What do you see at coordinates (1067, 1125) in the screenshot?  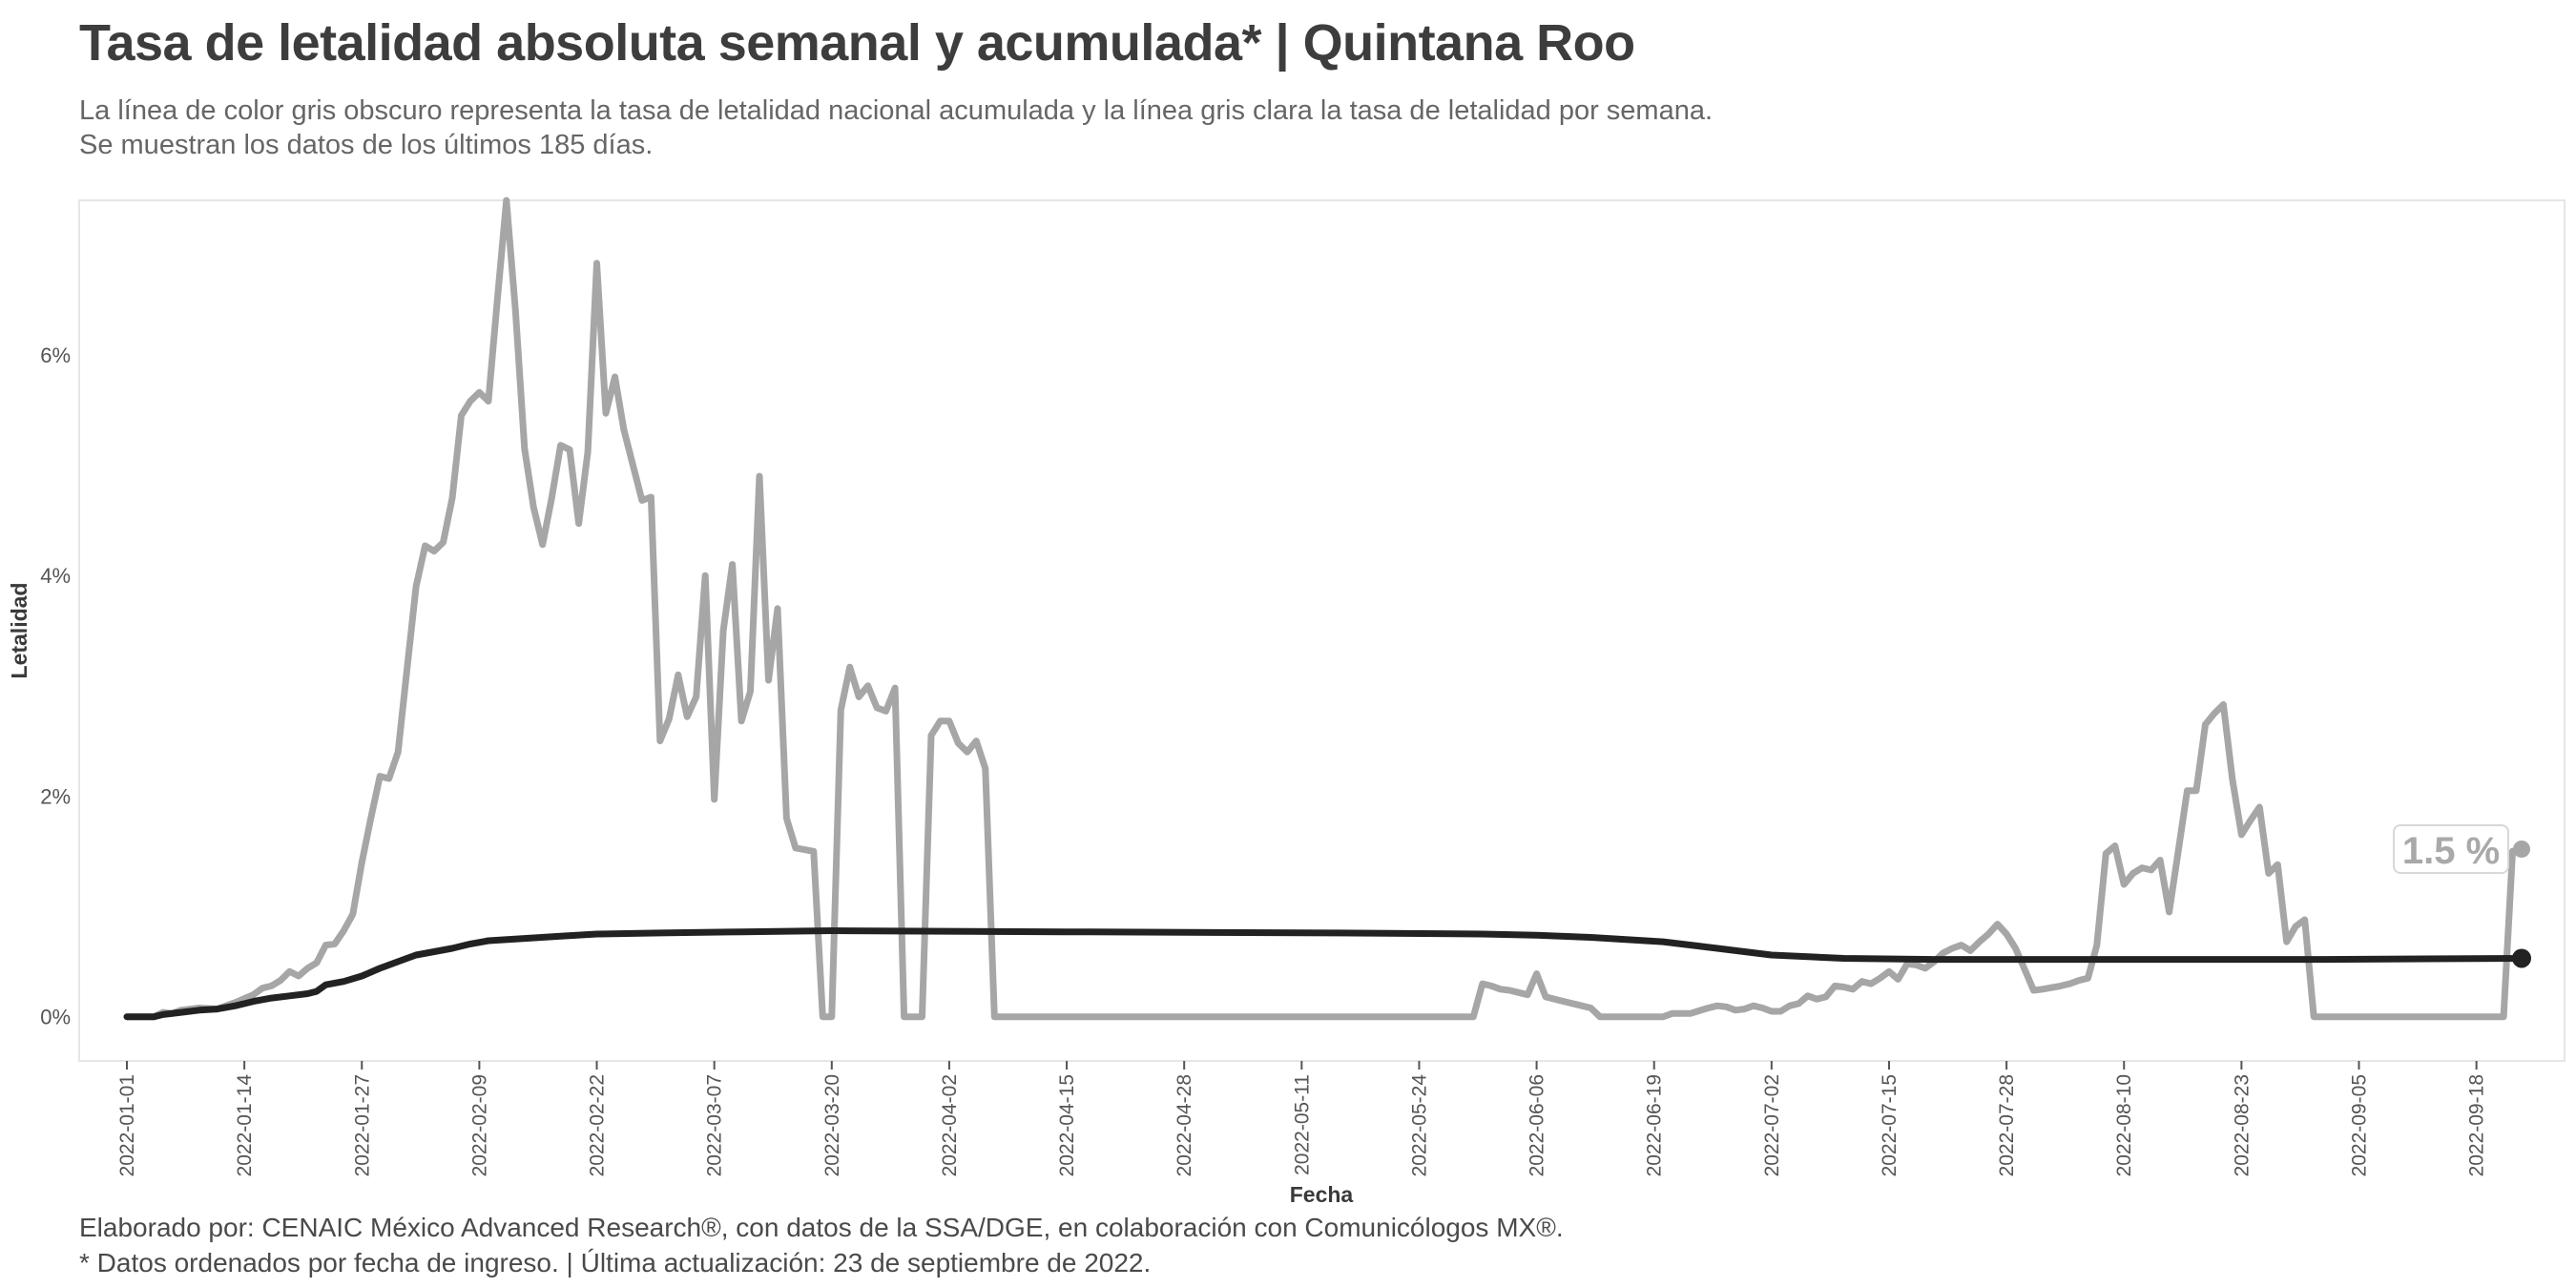 I see `x-tick-label: 2022-04-15` at bounding box center [1067, 1125].